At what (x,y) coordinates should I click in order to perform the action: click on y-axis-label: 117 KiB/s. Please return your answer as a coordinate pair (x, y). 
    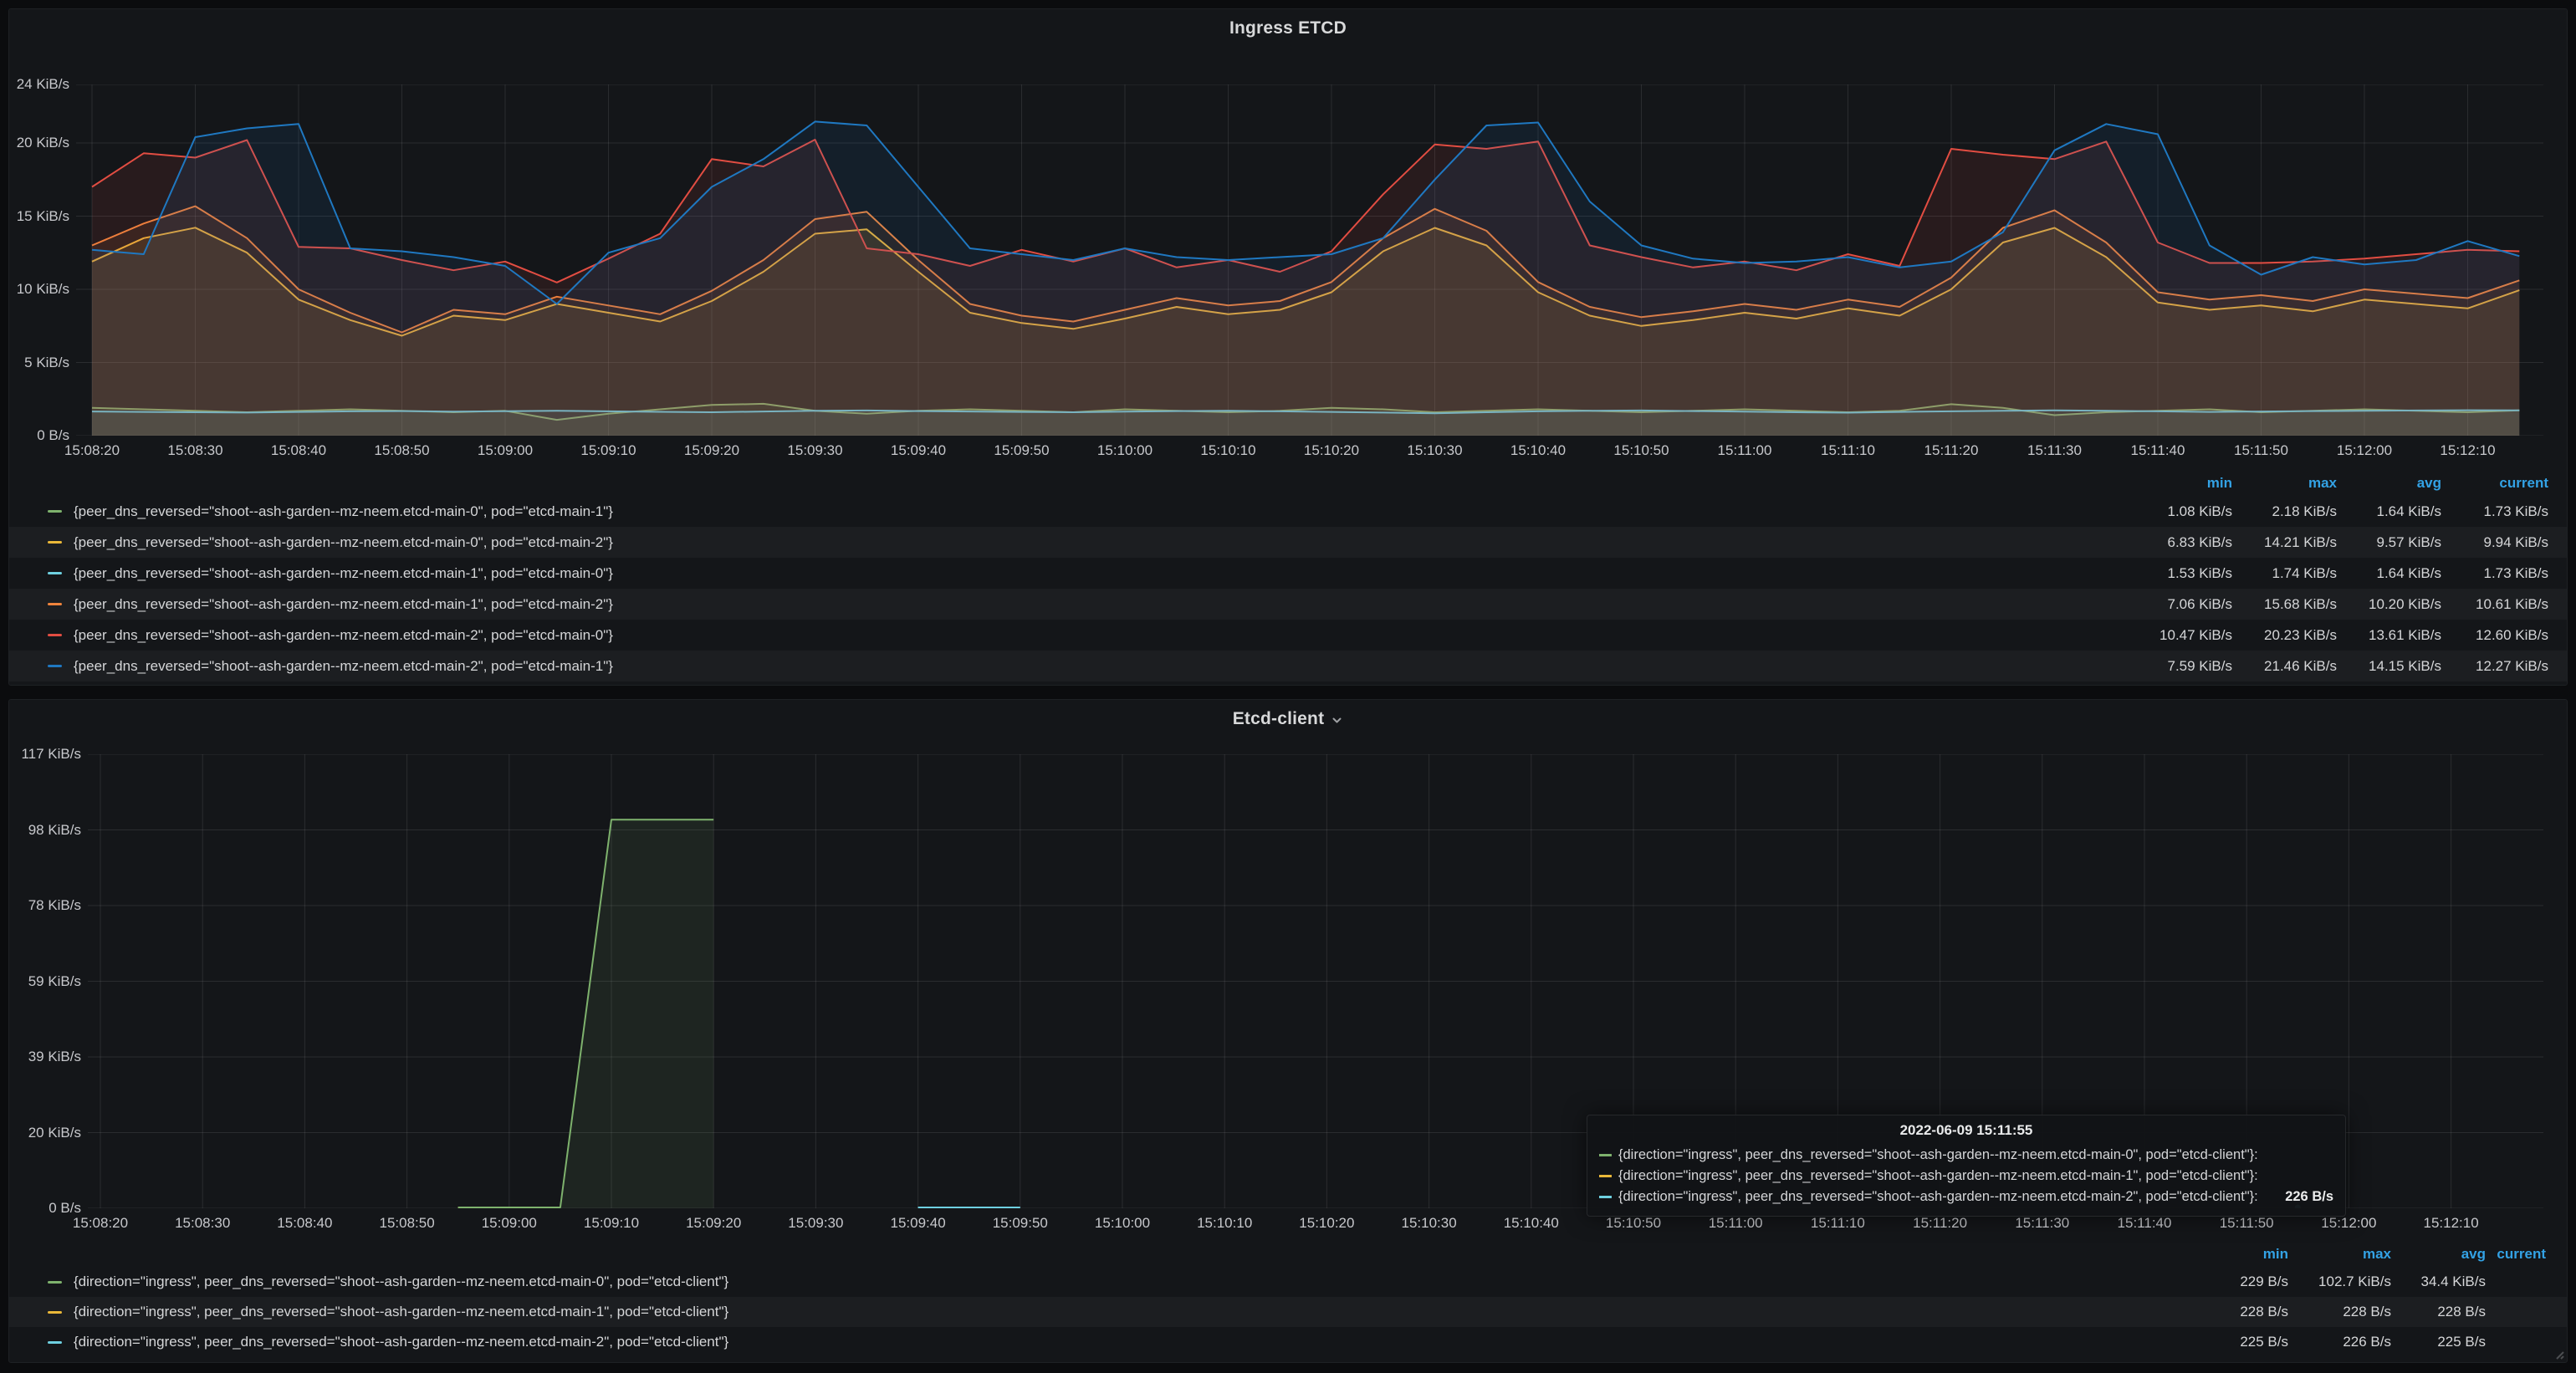
    Looking at the image, I should click on (51, 754).